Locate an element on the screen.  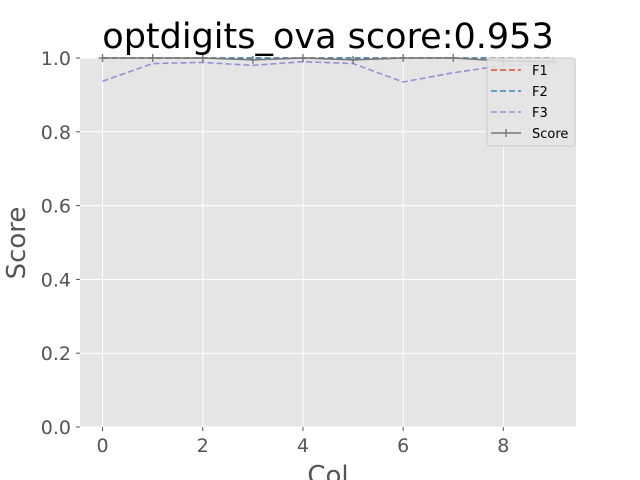
y-tick-label: 0.6 is located at coordinates (56, 207).